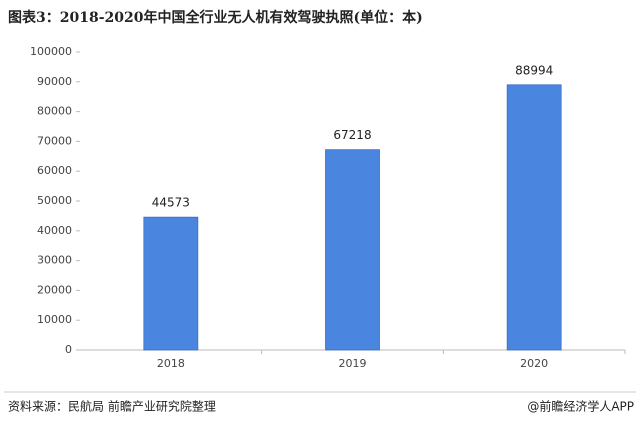 This screenshot has width=640, height=425. I want to click on y-tick-label: 100000, so click(51, 51).